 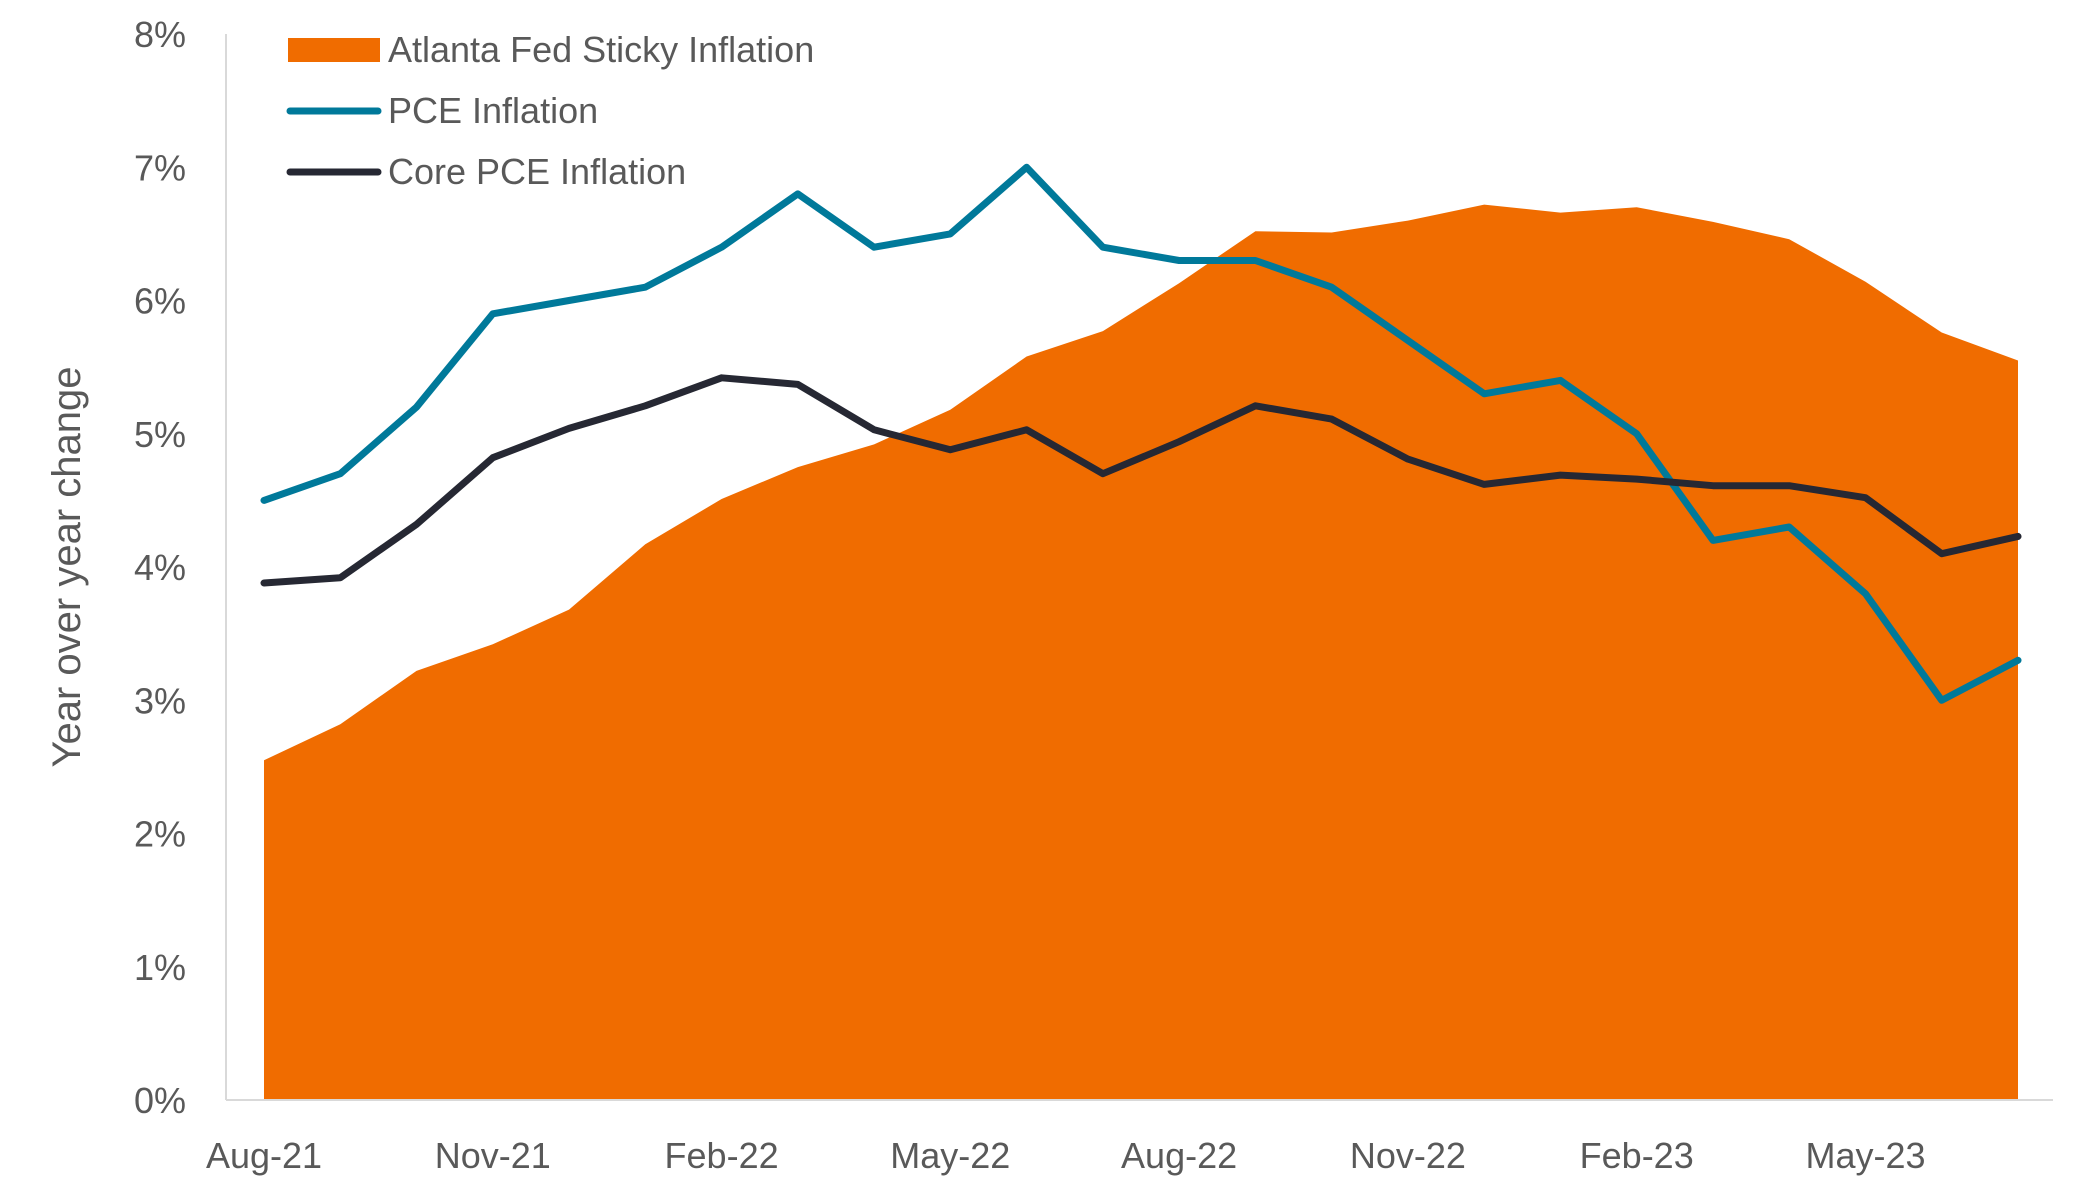 I want to click on y-tick-label: 3%, so click(x=160, y=700).